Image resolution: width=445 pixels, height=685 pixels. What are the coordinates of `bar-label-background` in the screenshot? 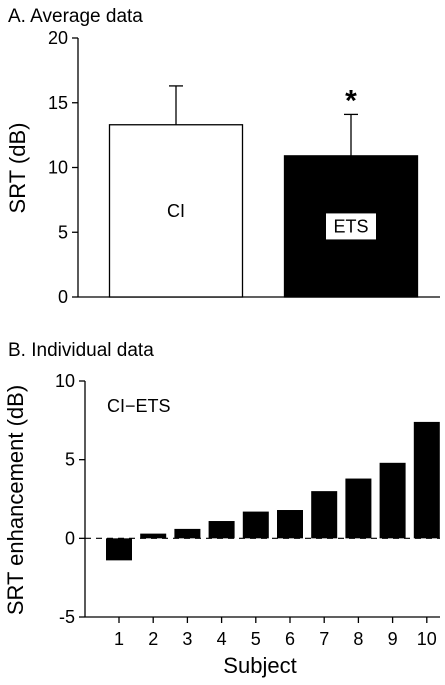 It's located at (351, 226).